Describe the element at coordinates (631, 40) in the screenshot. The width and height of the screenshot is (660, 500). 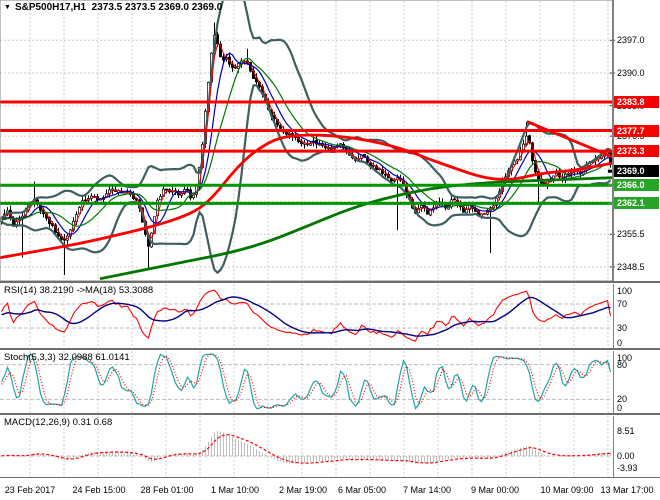
I see `price-tick-label: 2397.0` at that location.